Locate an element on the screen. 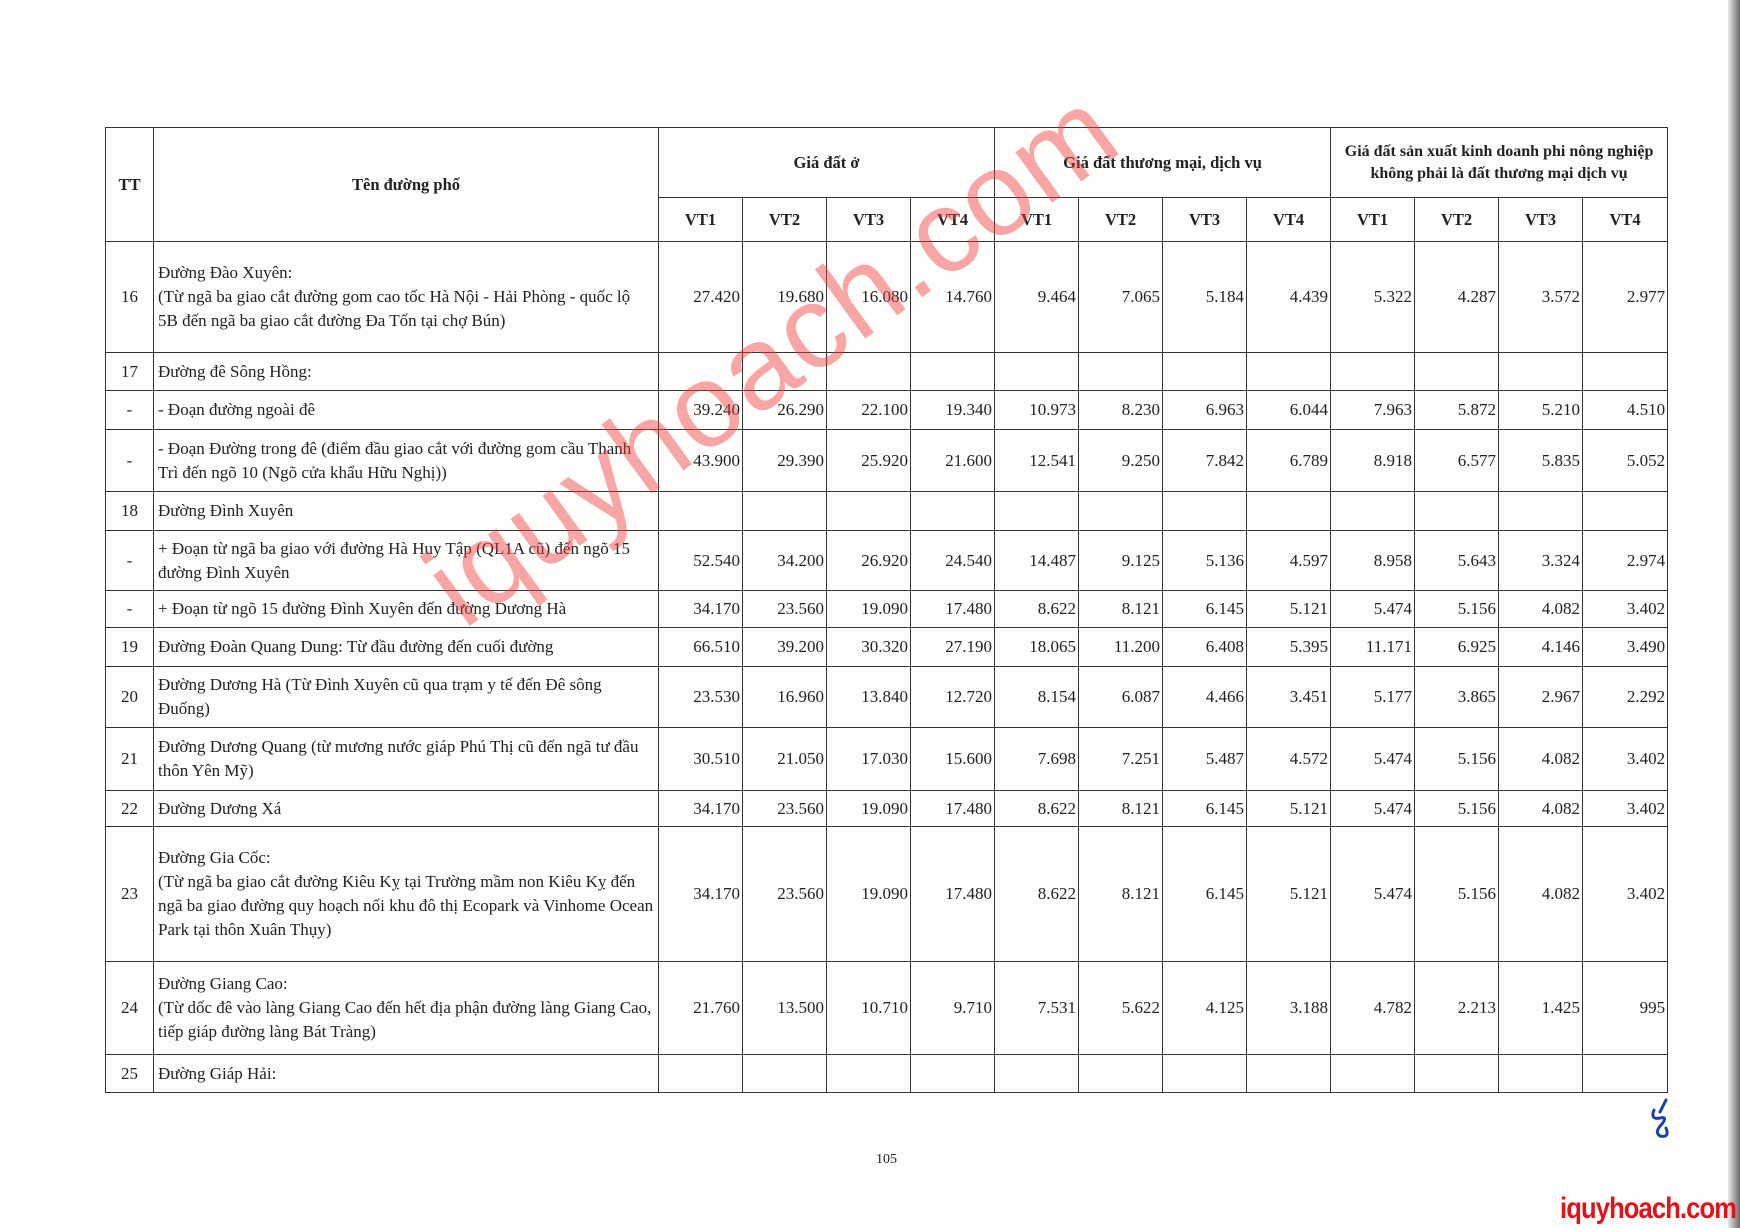 This screenshot has height=1228, width=1740. page-number: 105 is located at coordinates (886, 1159).